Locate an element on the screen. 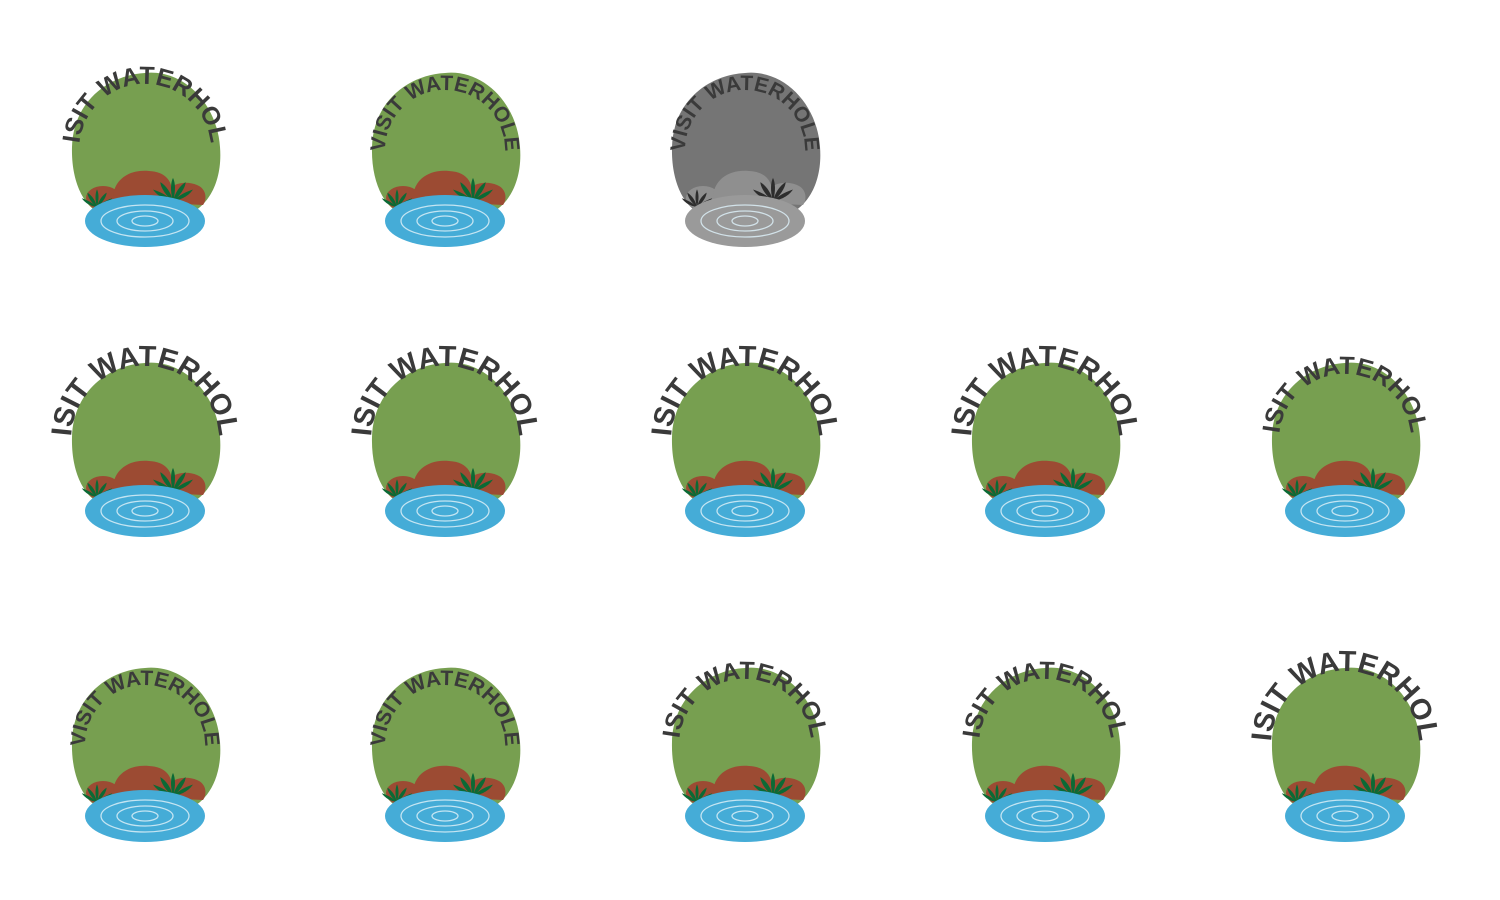 The width and height of the screenshot is (1500, 900). badge-row2-col2: VISIT WATERHOLE is located at coordinates (439, 428).